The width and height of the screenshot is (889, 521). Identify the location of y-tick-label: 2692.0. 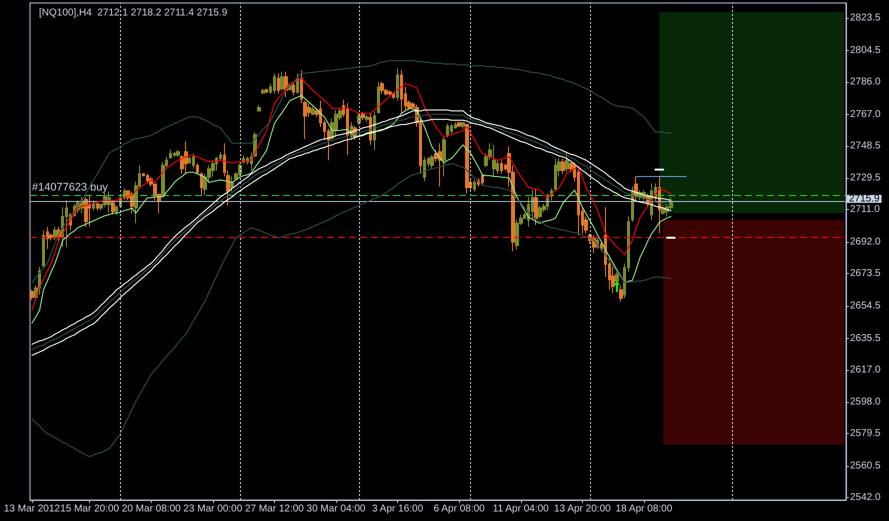
(866, 242).